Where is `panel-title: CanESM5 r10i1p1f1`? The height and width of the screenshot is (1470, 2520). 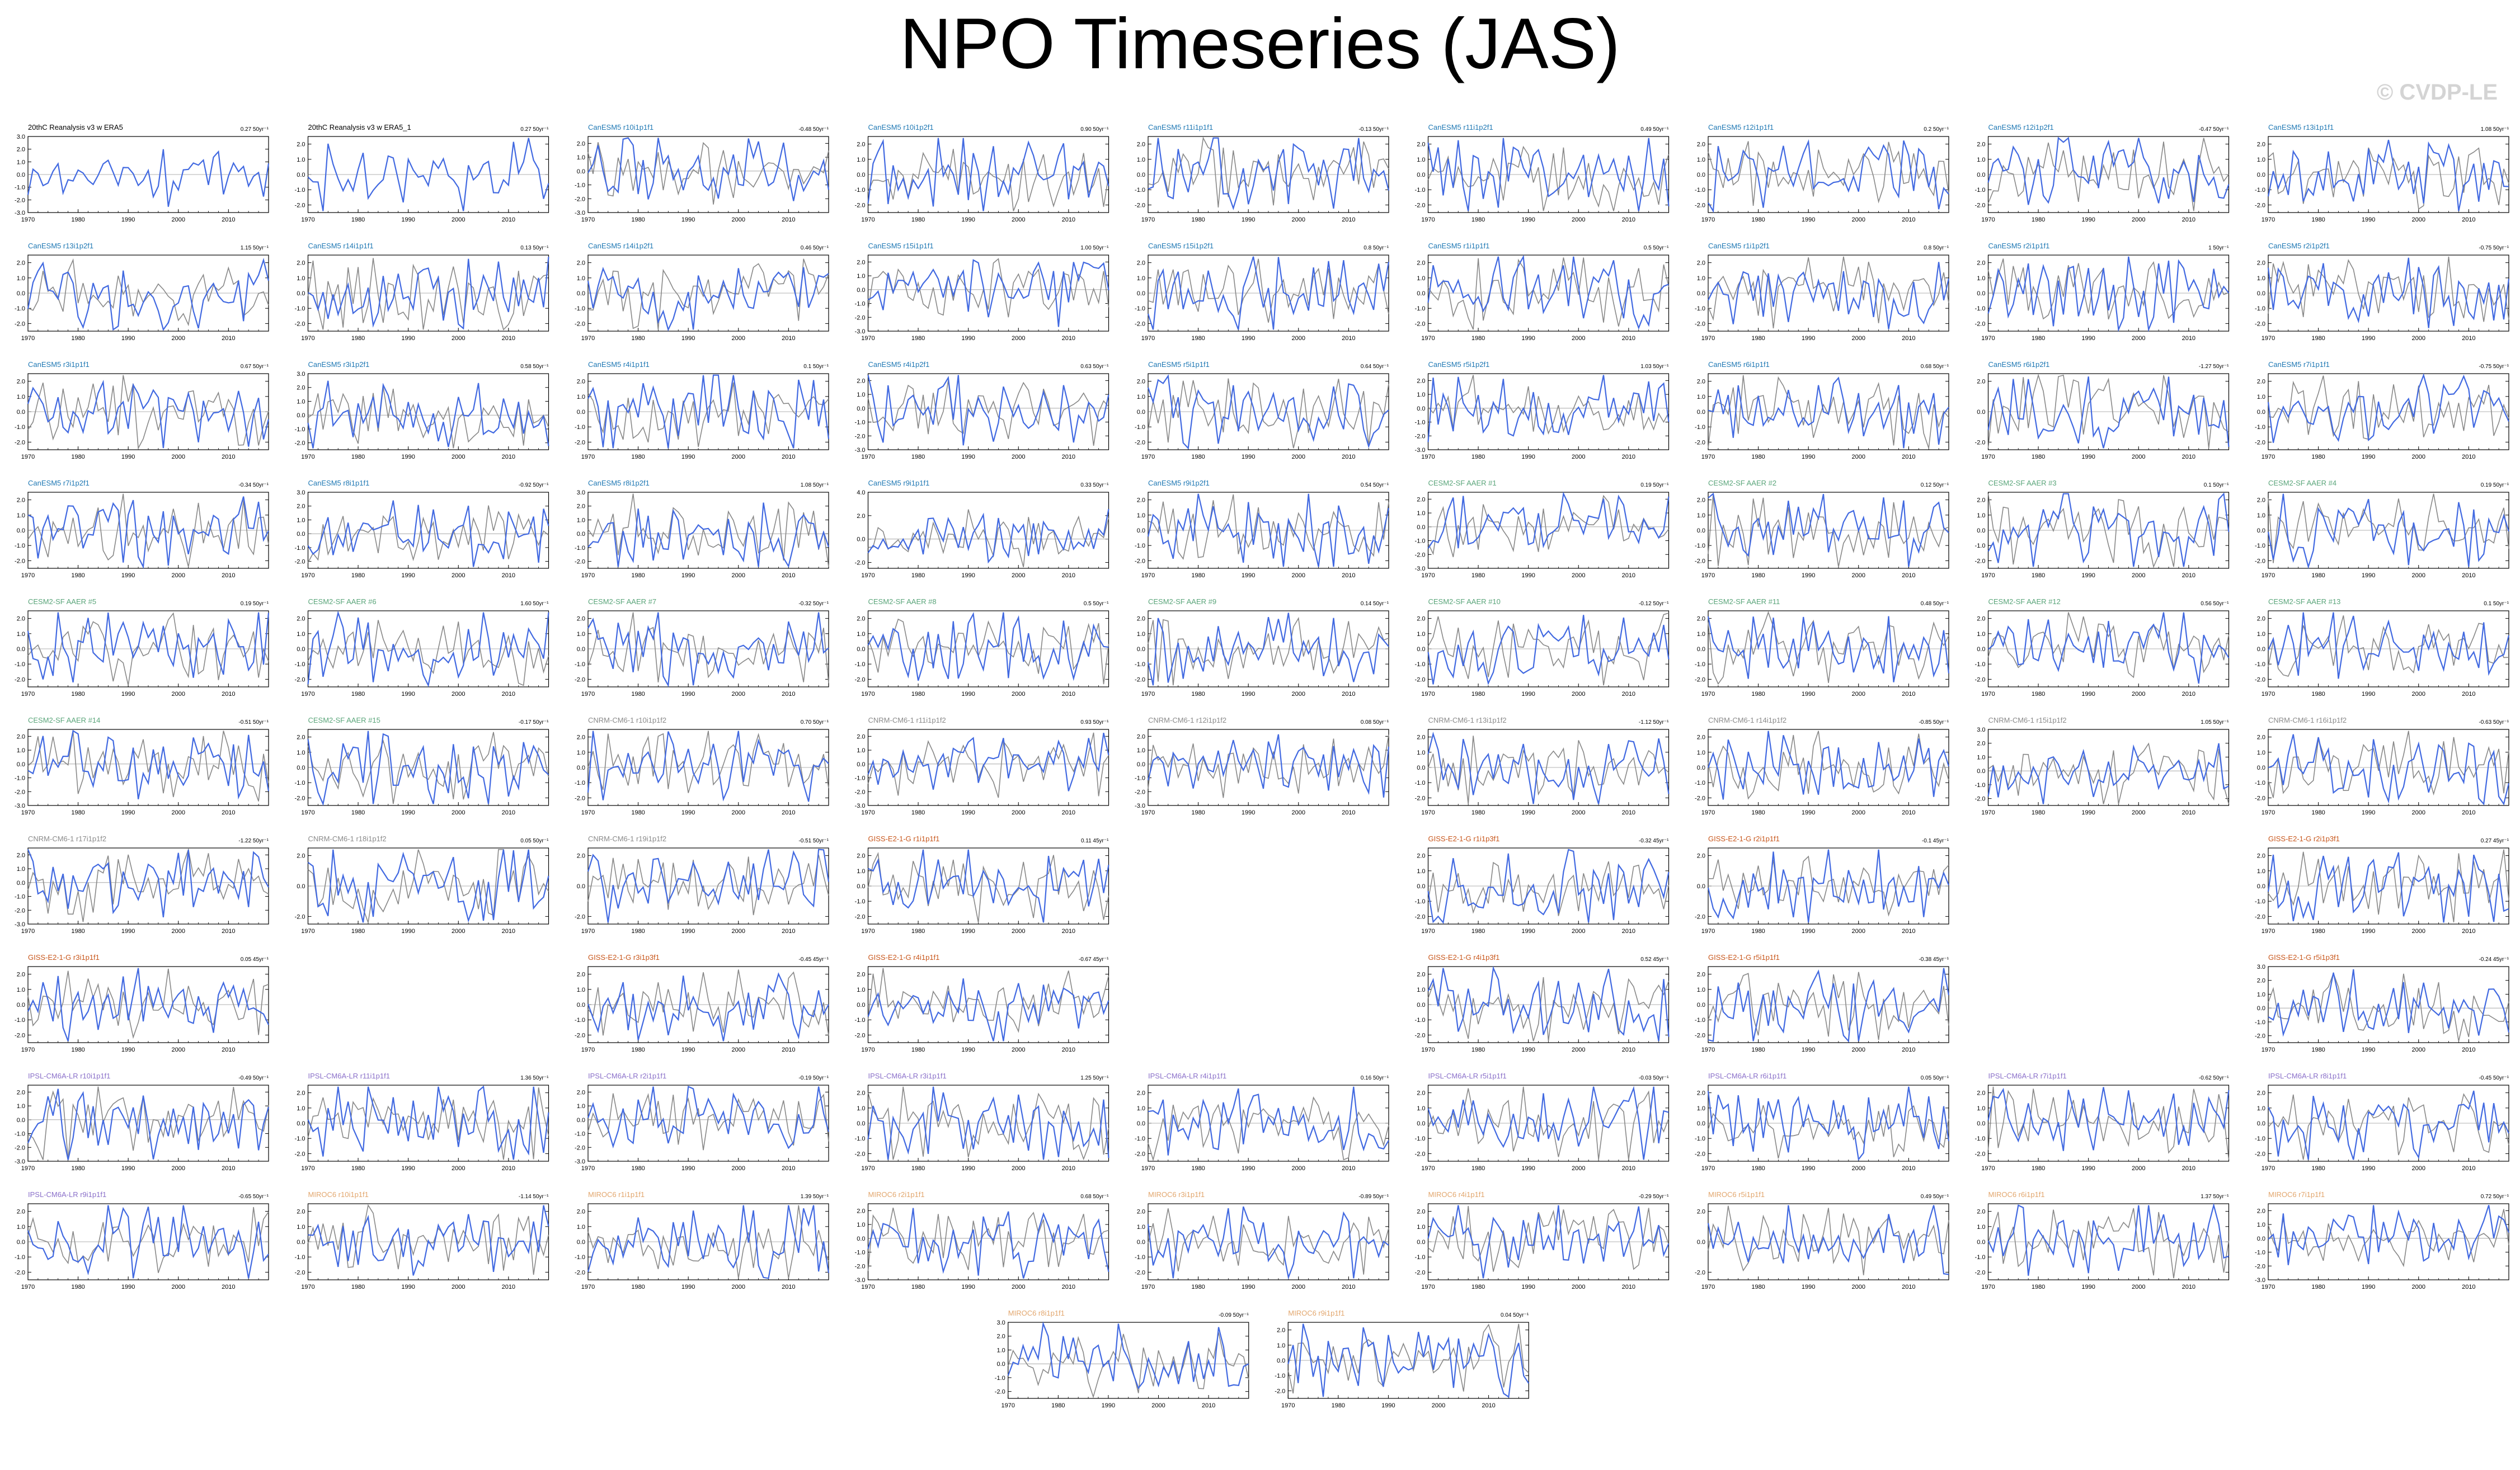 panel-title: CanESM5 r10i1p1f1 is located at coordinates (621, 127).